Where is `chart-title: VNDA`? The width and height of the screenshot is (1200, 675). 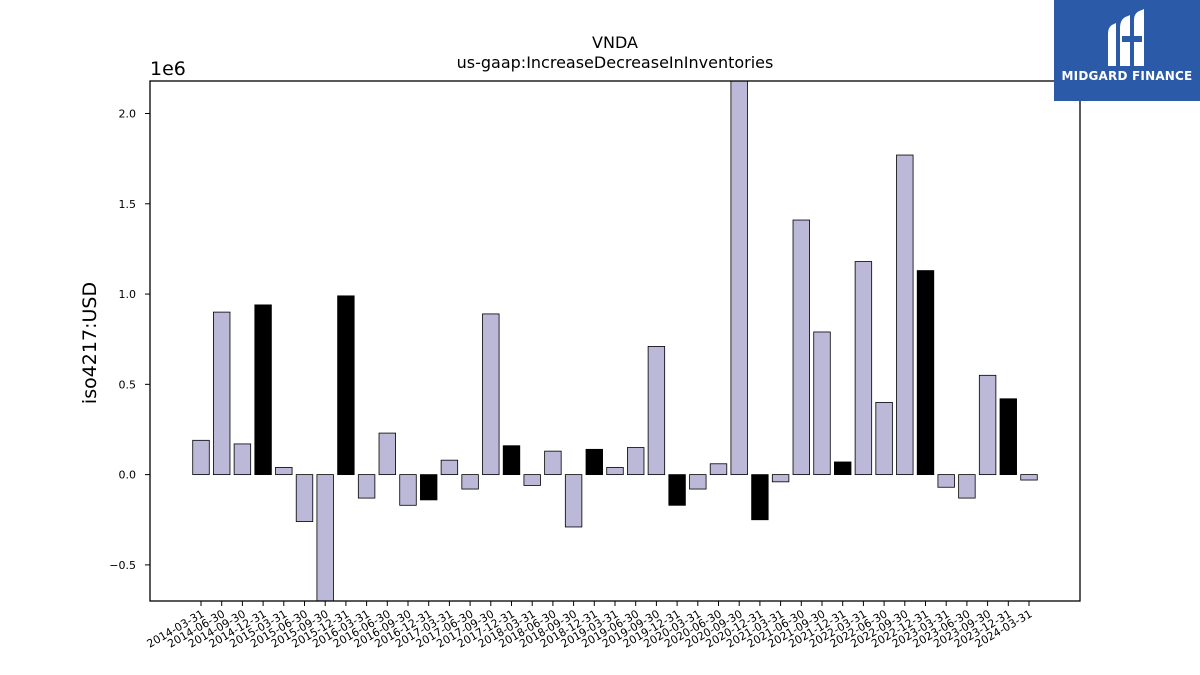 chart-title: VNDA is located at coordinates (615, 42).